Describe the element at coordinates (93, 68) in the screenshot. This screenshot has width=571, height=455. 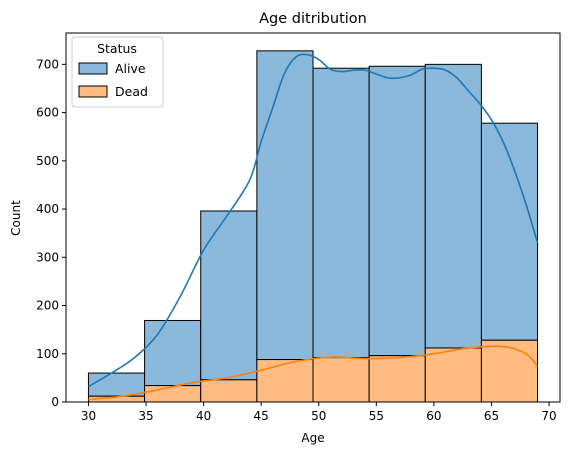
I see `legend-swatch-alive` at that location.